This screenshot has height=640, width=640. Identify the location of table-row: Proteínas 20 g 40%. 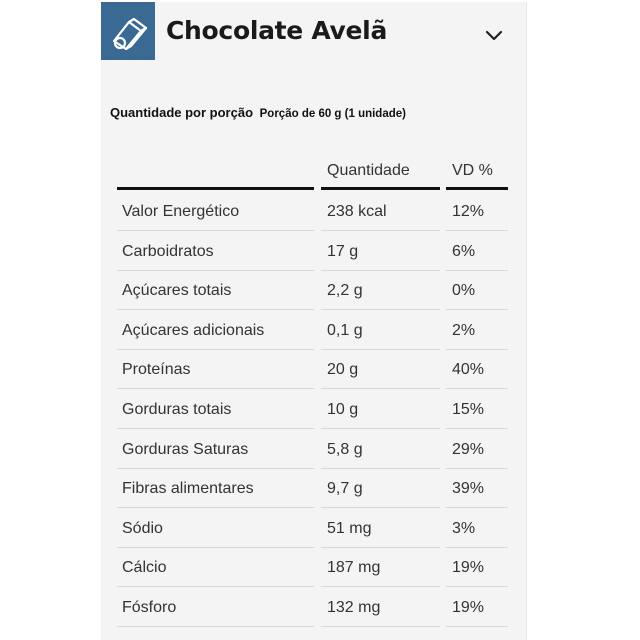
(314, 370).